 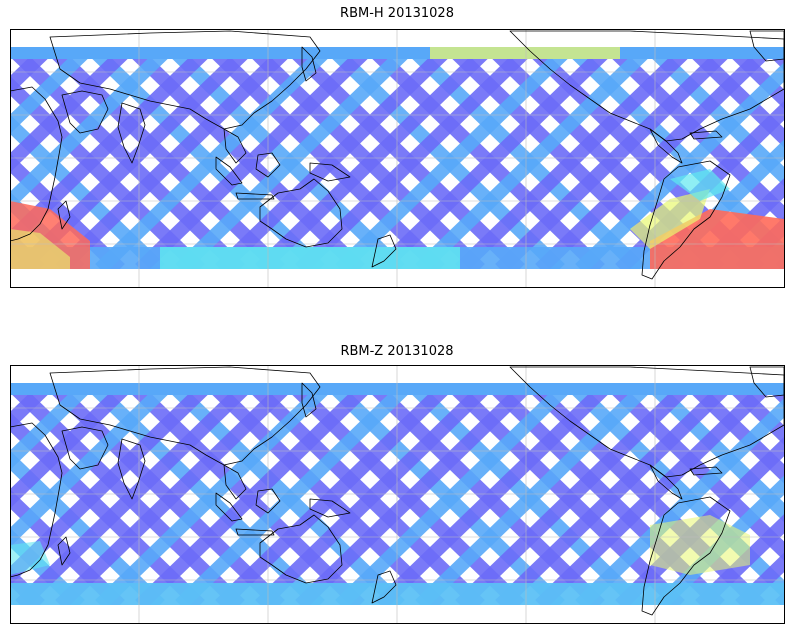 What do you see at coordinates (397, 351) in the screenshot?
I see `panel-title-bottom: RBM-Z 20131028` at bounding box center [397, 351].